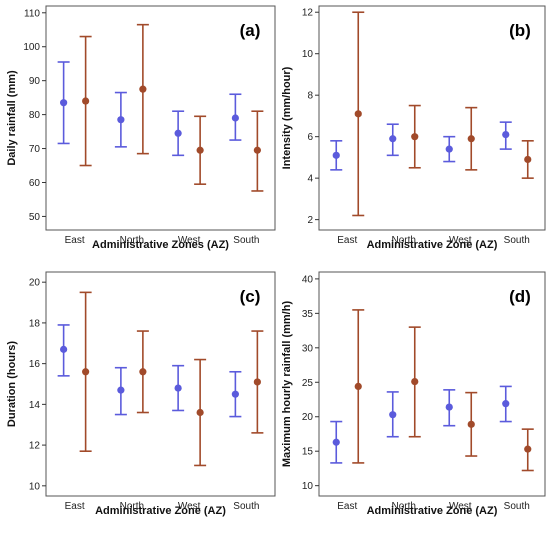 This screenshot has height=536, width=550. What do you see at coordinates (308, 314) in the screenshot?
I see `y-tick-label: 35` at bounding box center [308, 314].